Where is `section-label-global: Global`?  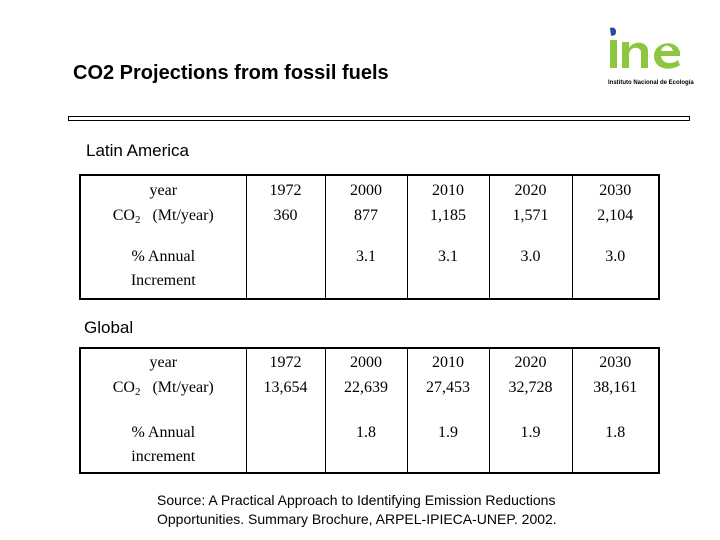 section-label-global: Global is located at coordinates (109, 327).